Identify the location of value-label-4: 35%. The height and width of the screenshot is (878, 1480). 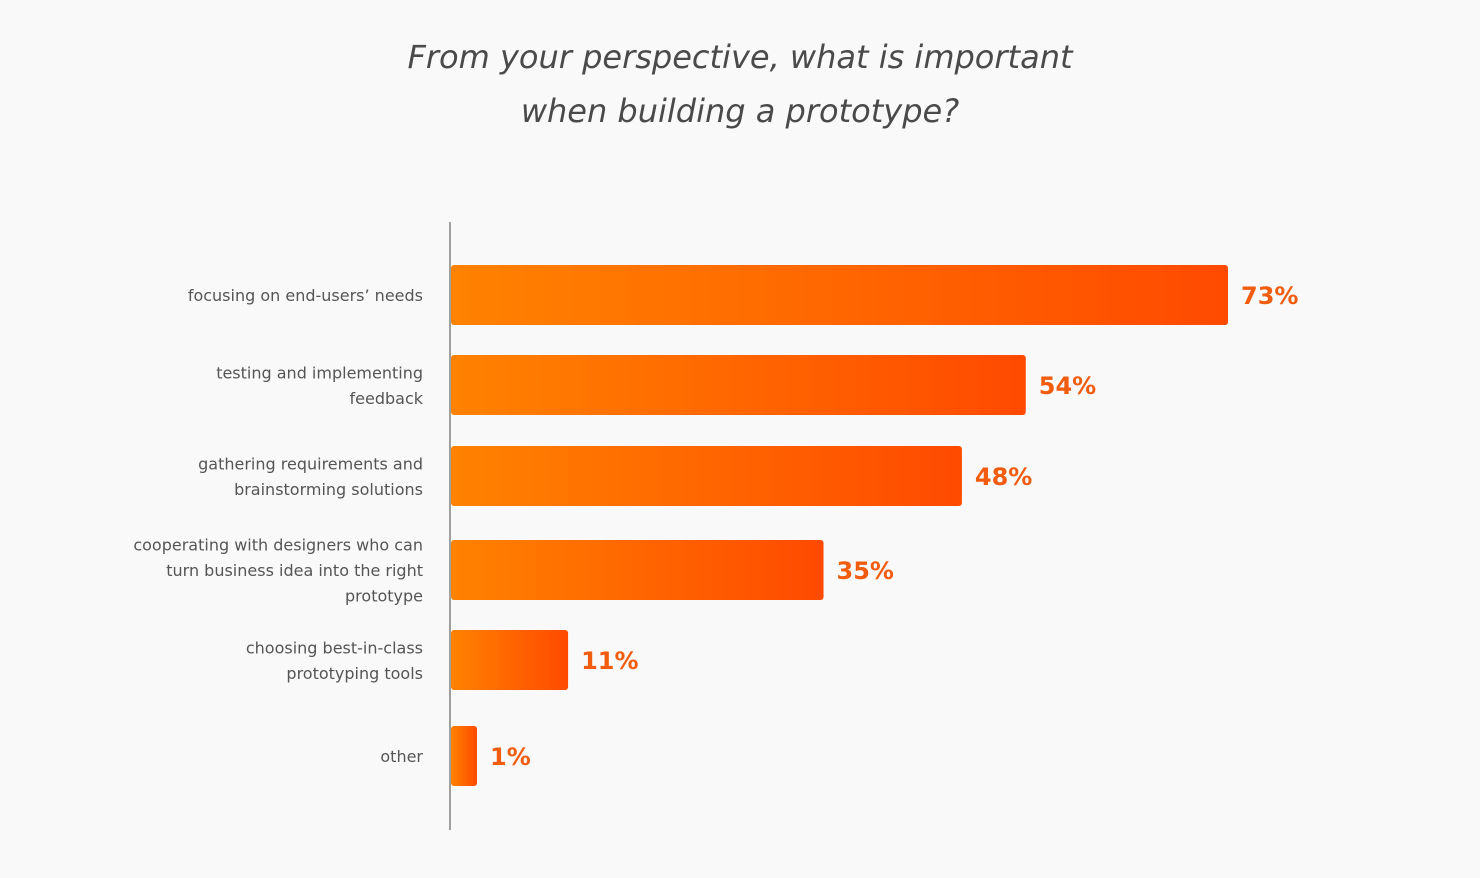
(865, 571).